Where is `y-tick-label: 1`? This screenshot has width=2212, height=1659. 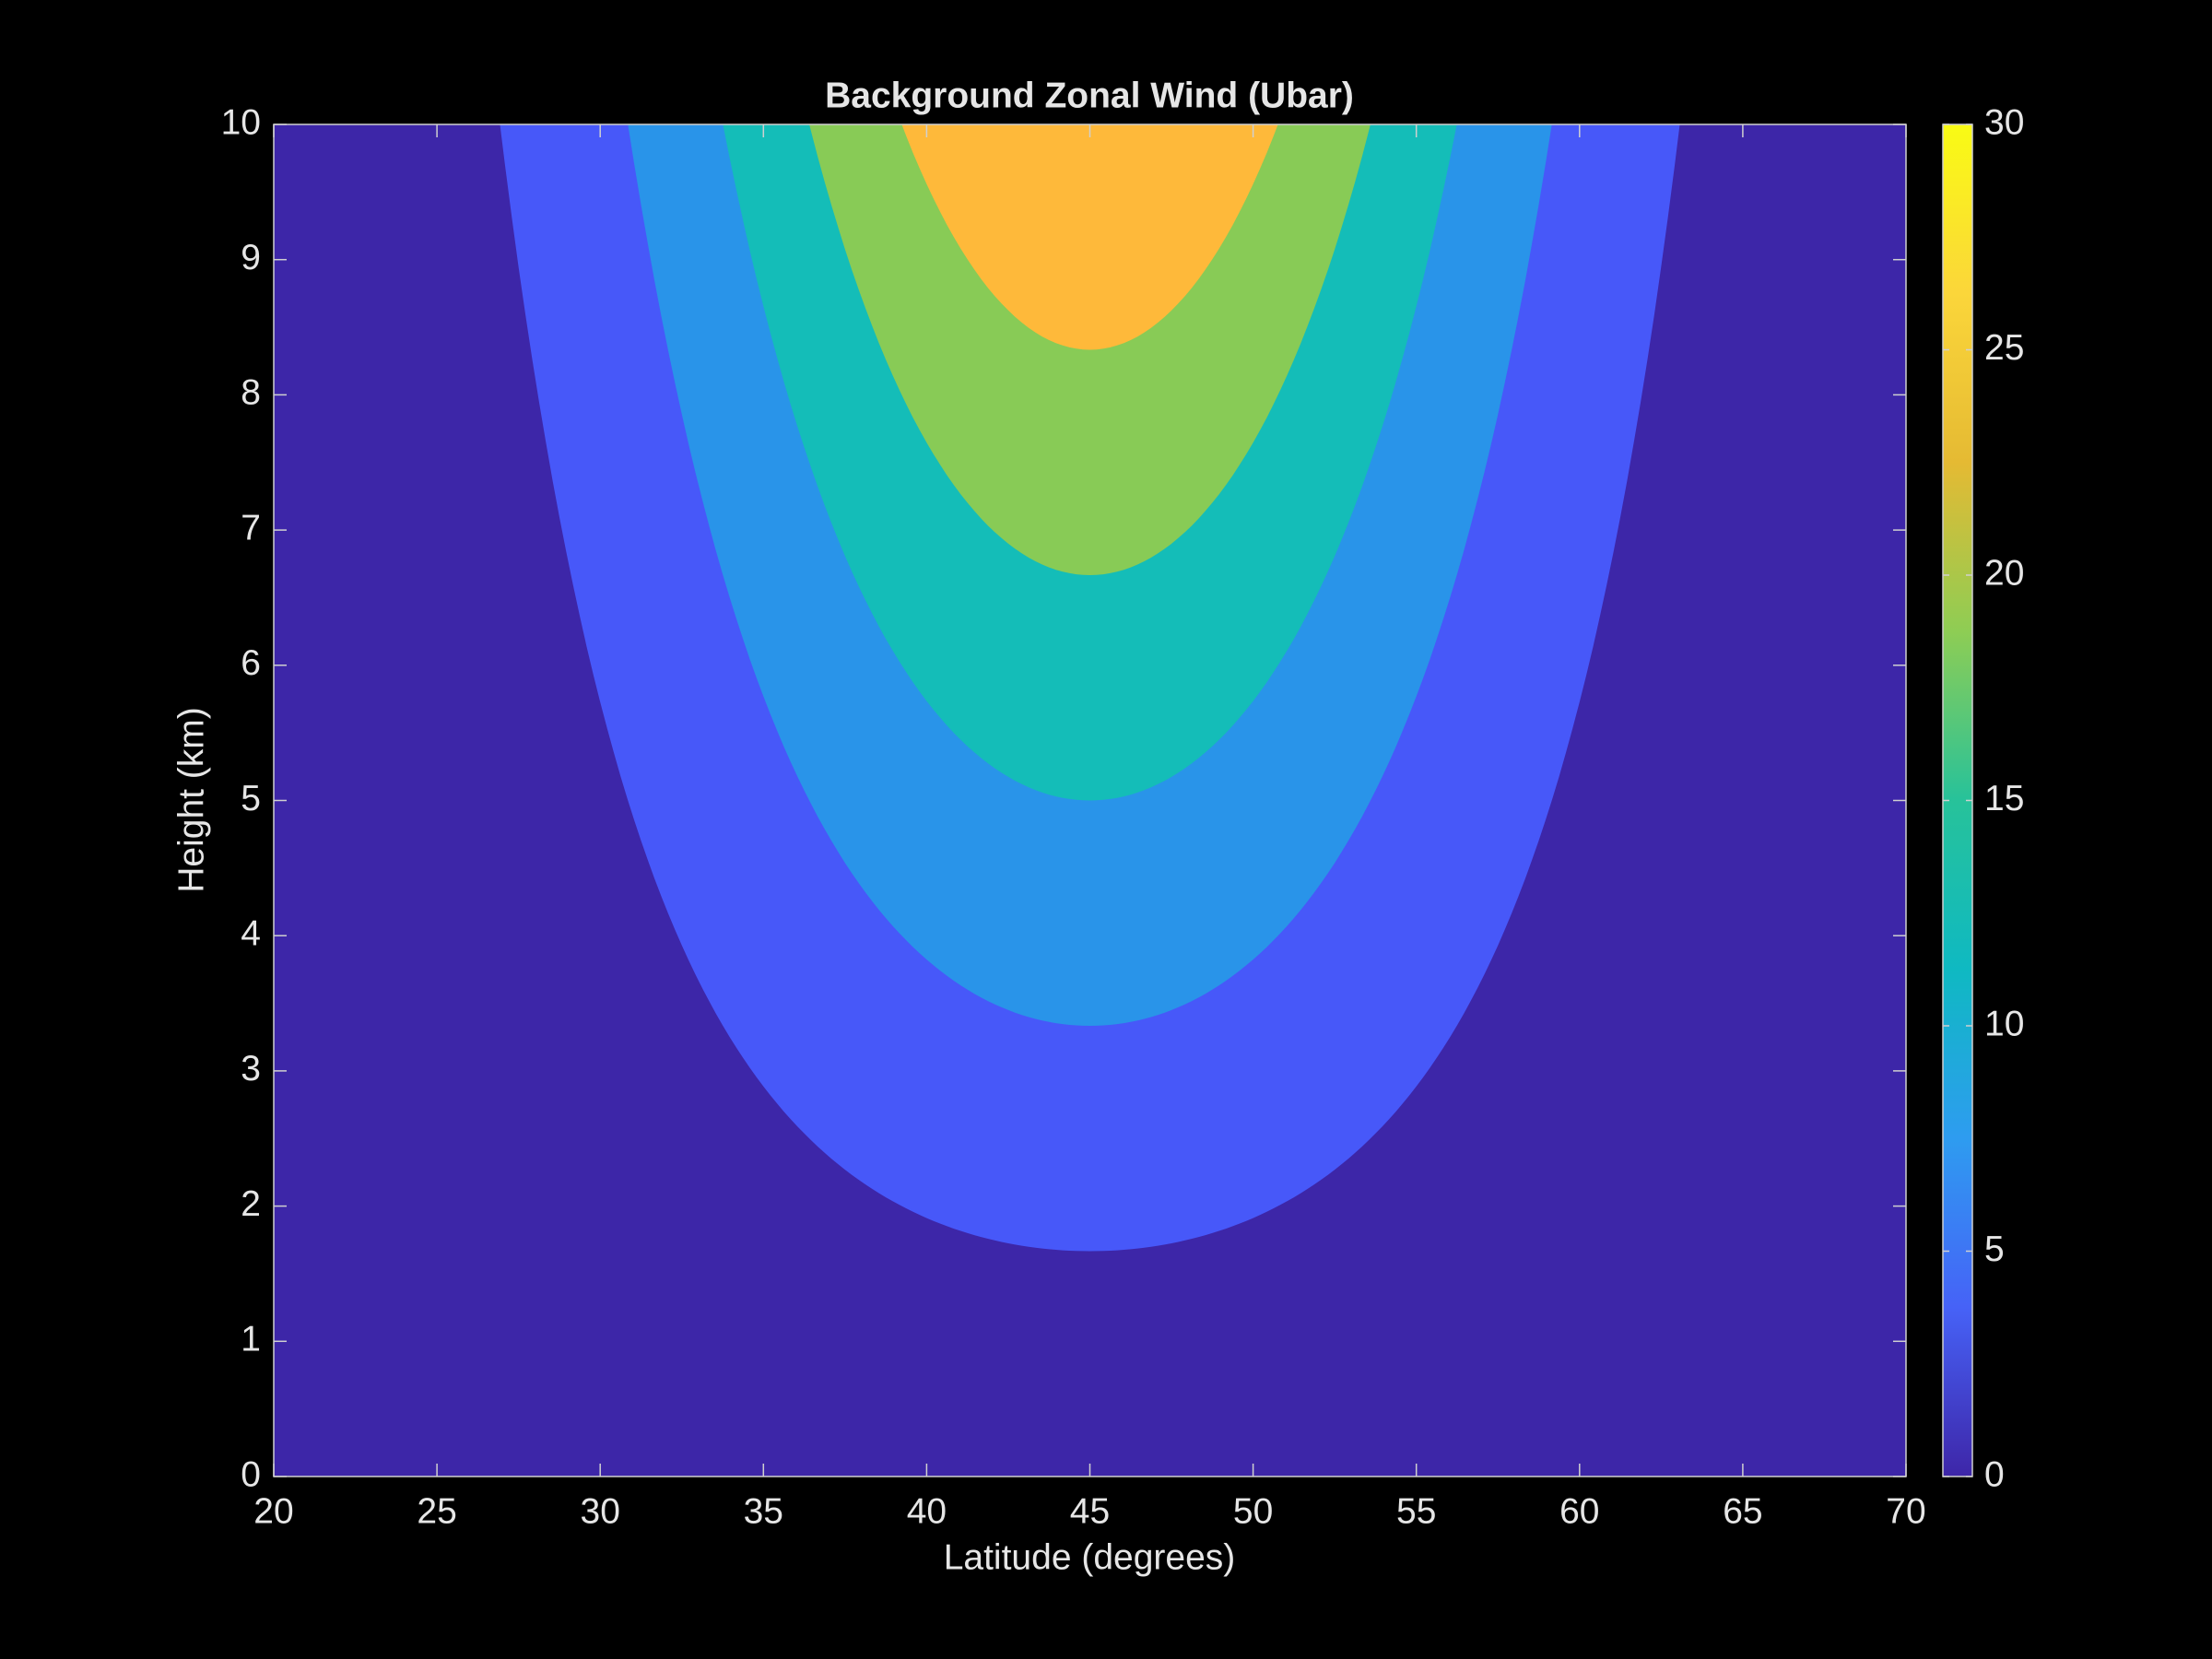 y-tick-label: 1 is located at coordinates (251, 1339).